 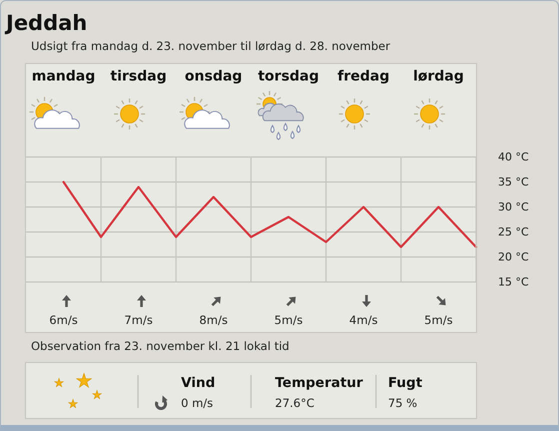 What do you see at coordinates (198, 383) in the screenshot?
I see `text: Vind` at bounding box center [198, 383].